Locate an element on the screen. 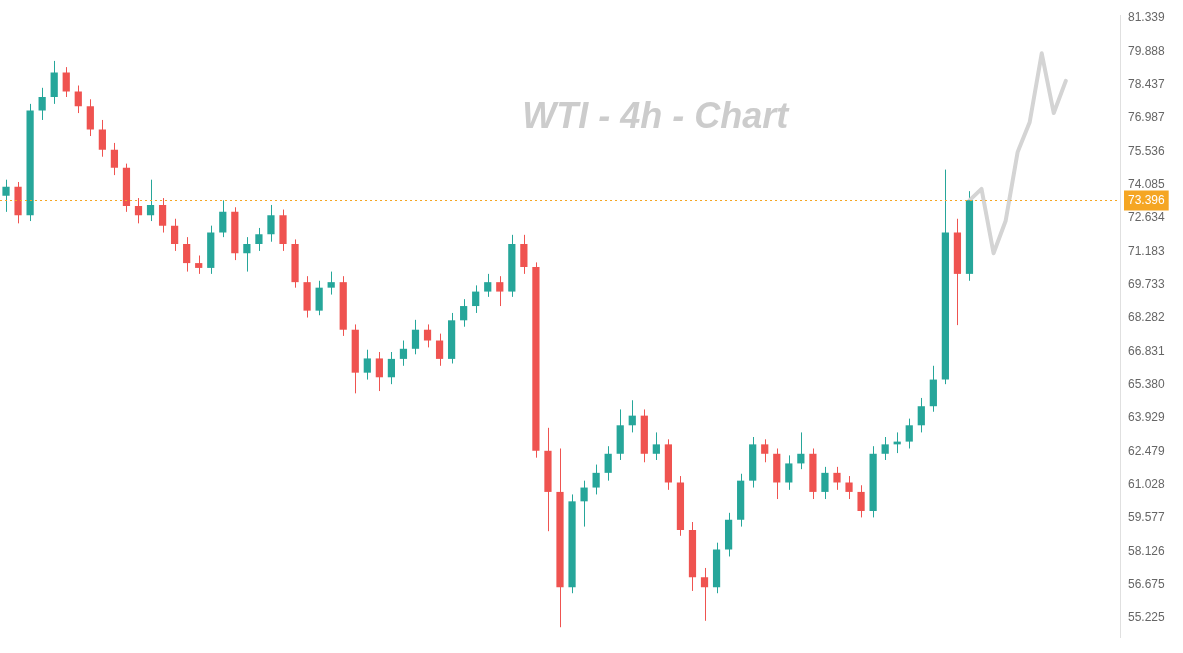  y-tick-label: 75.536 is located at coordinates (1147, 150).